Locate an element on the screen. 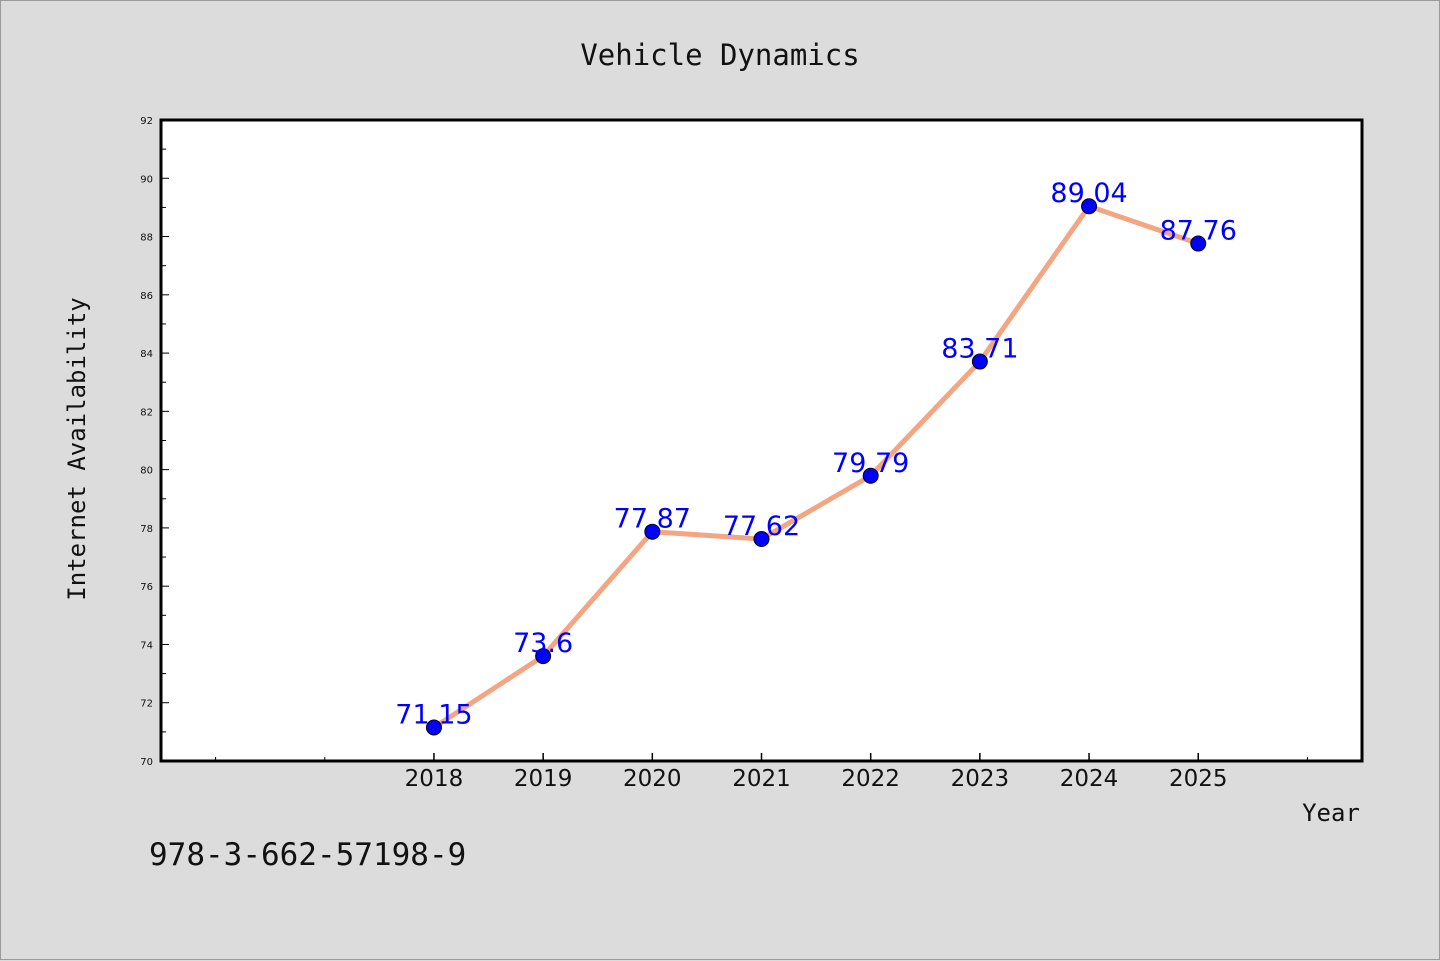  y-tick-label: 84 is located at coordinates (146, 354).